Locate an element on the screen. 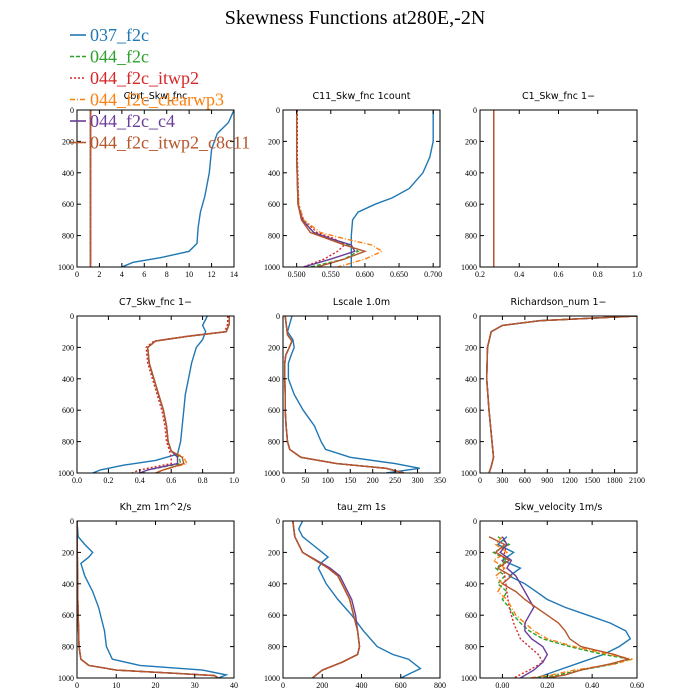 This screenshot has width=700, height=700. legend-label: 044_f2c is located at coordinates (119, 57).